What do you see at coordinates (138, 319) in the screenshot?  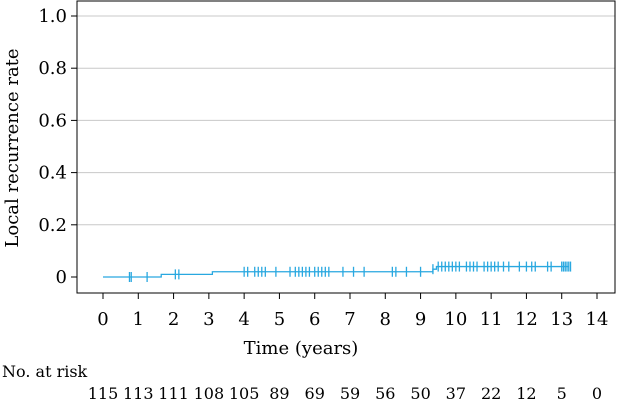 I see `x-tick-label-1: 1` at bounding box center [138, 319].